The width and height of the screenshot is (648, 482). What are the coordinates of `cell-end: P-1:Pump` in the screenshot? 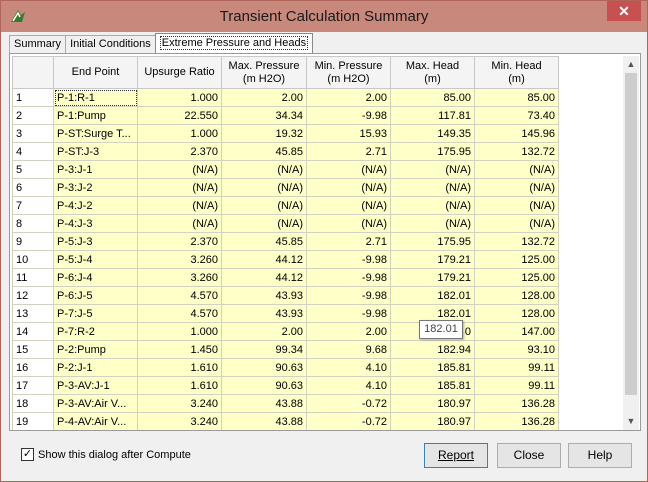 It's located at (95, 115).